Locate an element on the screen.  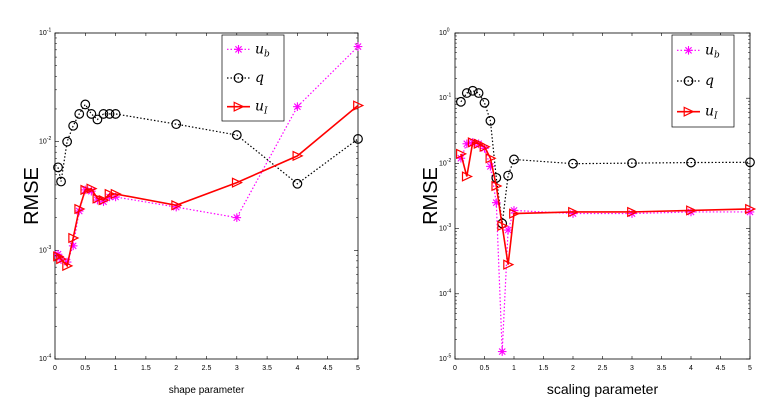
y-tick-label: 10⁻³ is located at coordinates (45, 250).